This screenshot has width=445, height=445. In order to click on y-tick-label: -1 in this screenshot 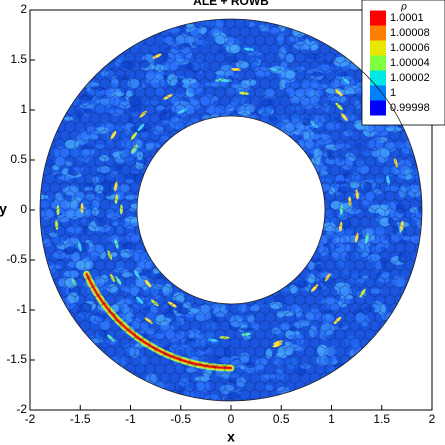, I will do `click(21, 309)`.